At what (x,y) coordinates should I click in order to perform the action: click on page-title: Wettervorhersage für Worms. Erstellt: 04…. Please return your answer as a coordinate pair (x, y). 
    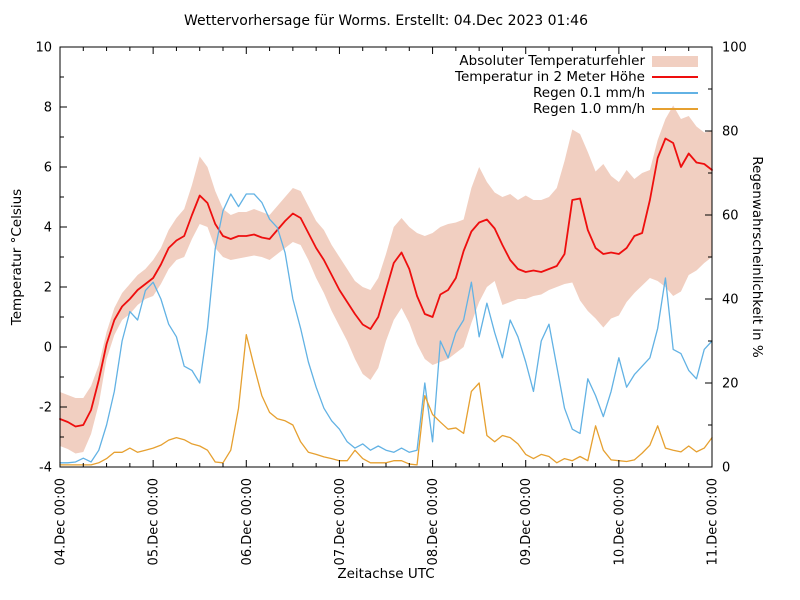
    Looking at the image, I should click on (385, 21).